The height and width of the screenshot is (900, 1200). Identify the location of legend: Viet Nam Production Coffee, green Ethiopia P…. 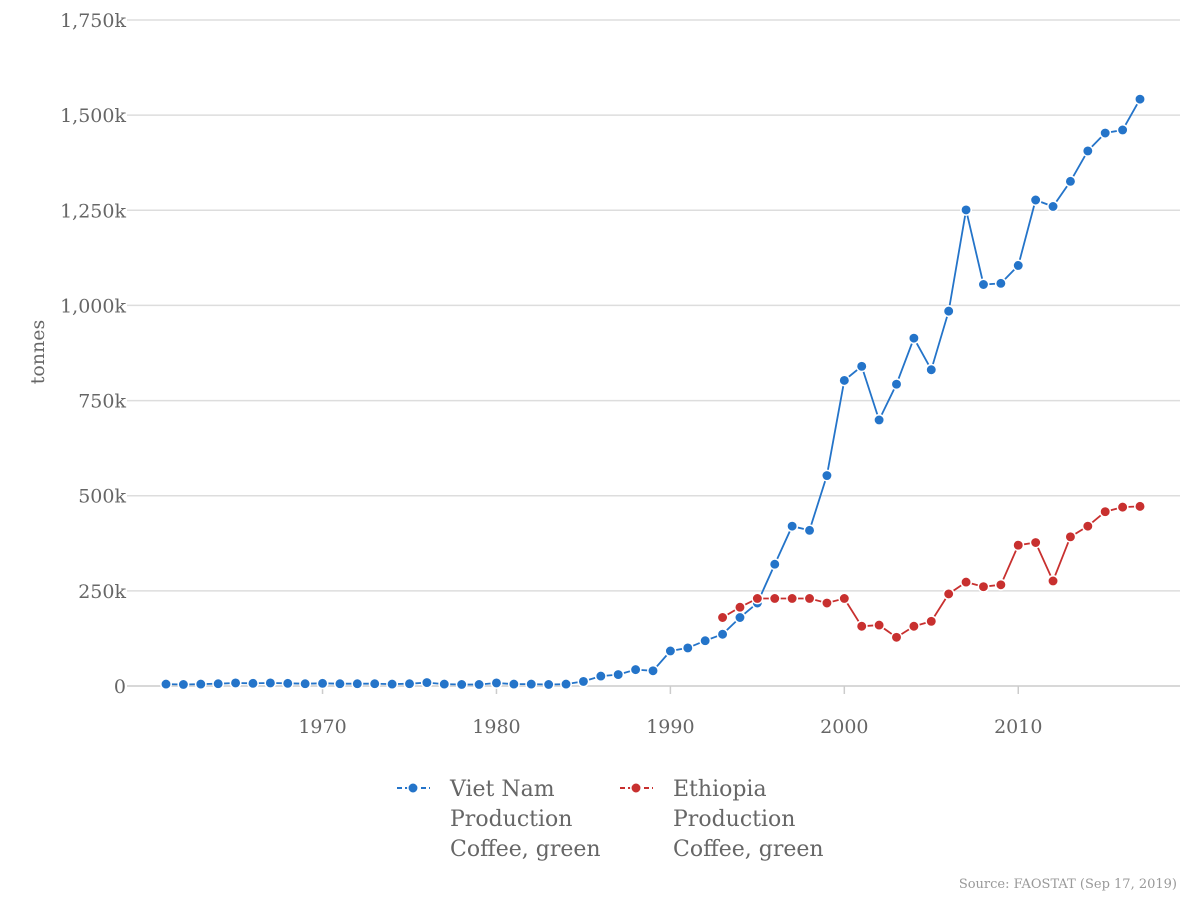
(610, 819).